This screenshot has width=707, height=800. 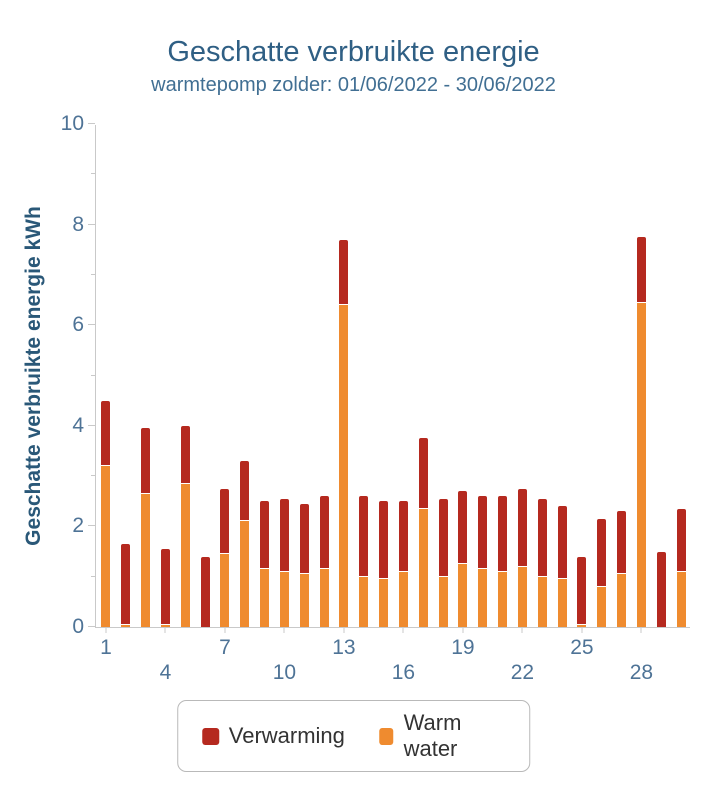 What do you see at coordinates (344, 647) in the screenshot?
I see `x-tick-label: 13` at bounding box center [344, 647].